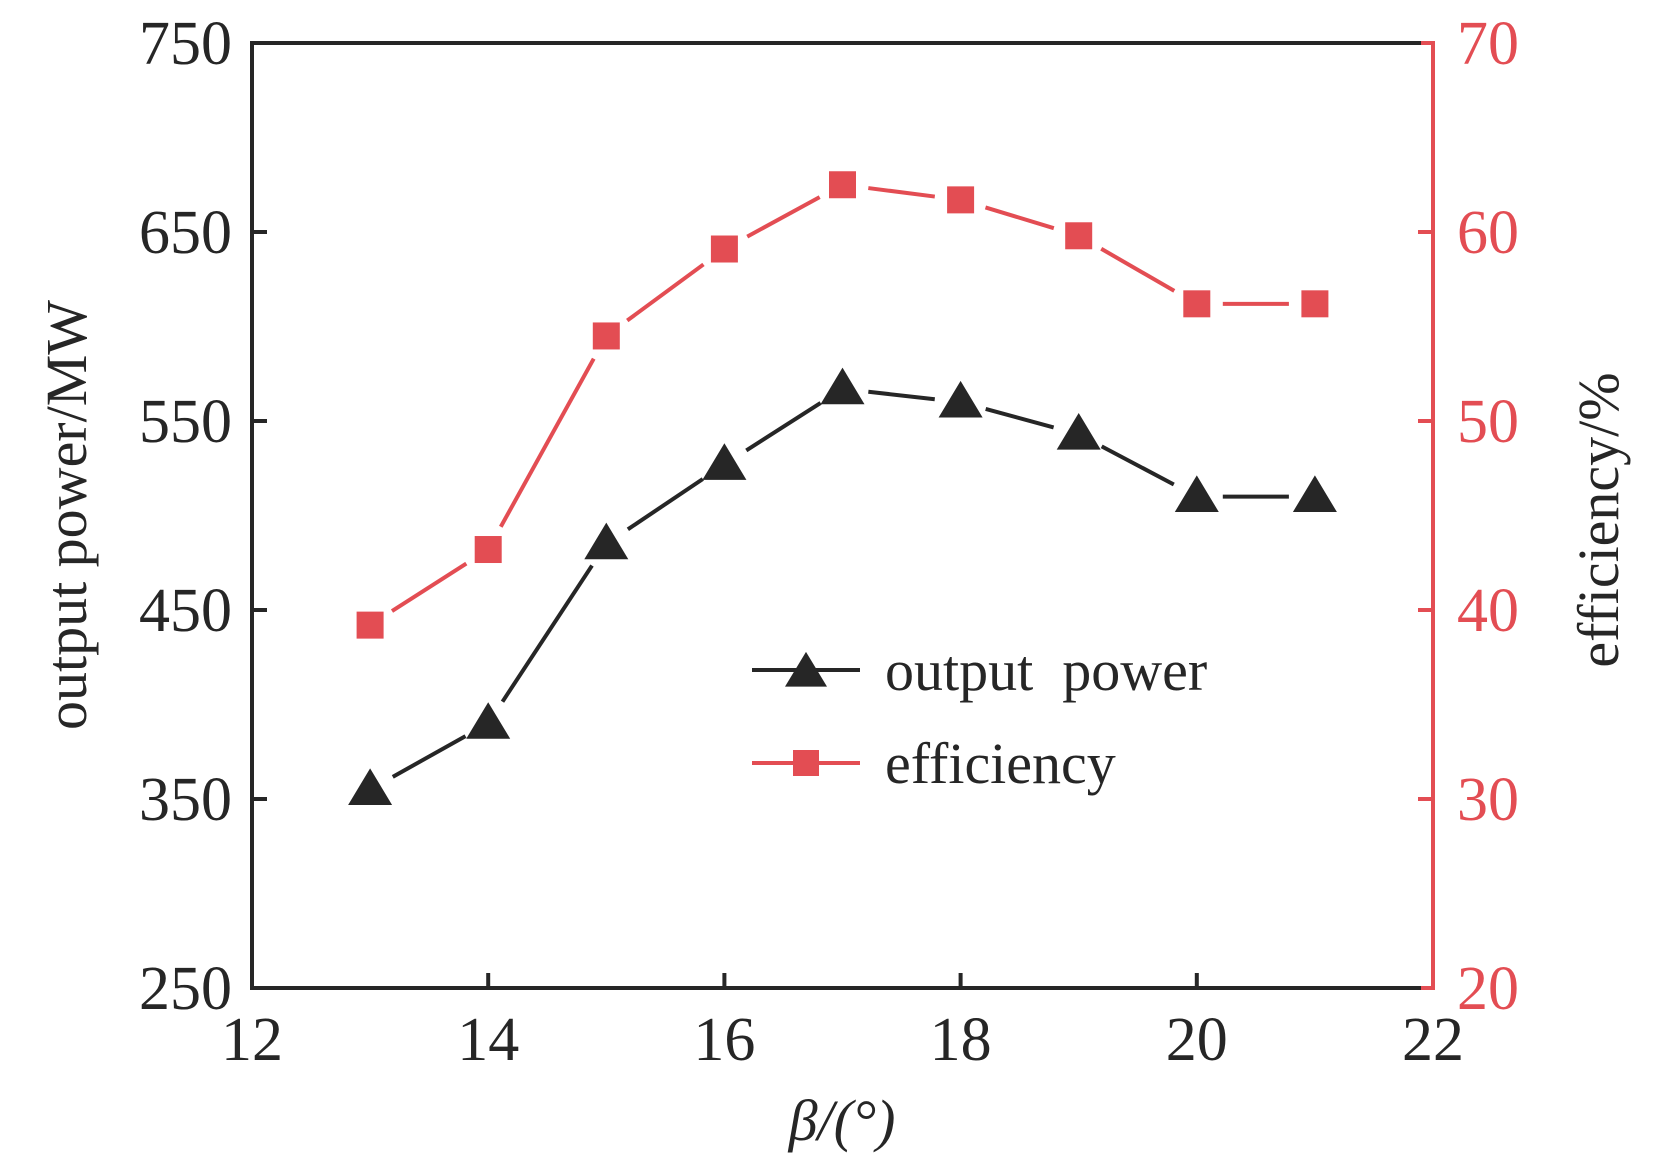 Image resolution: width=1654 pixels, height=1162 pixels. What do you see at coordinates (185, 233) in the screenshot?
I see `y-tick-label-left: 650` at bounding box center [185, 233].